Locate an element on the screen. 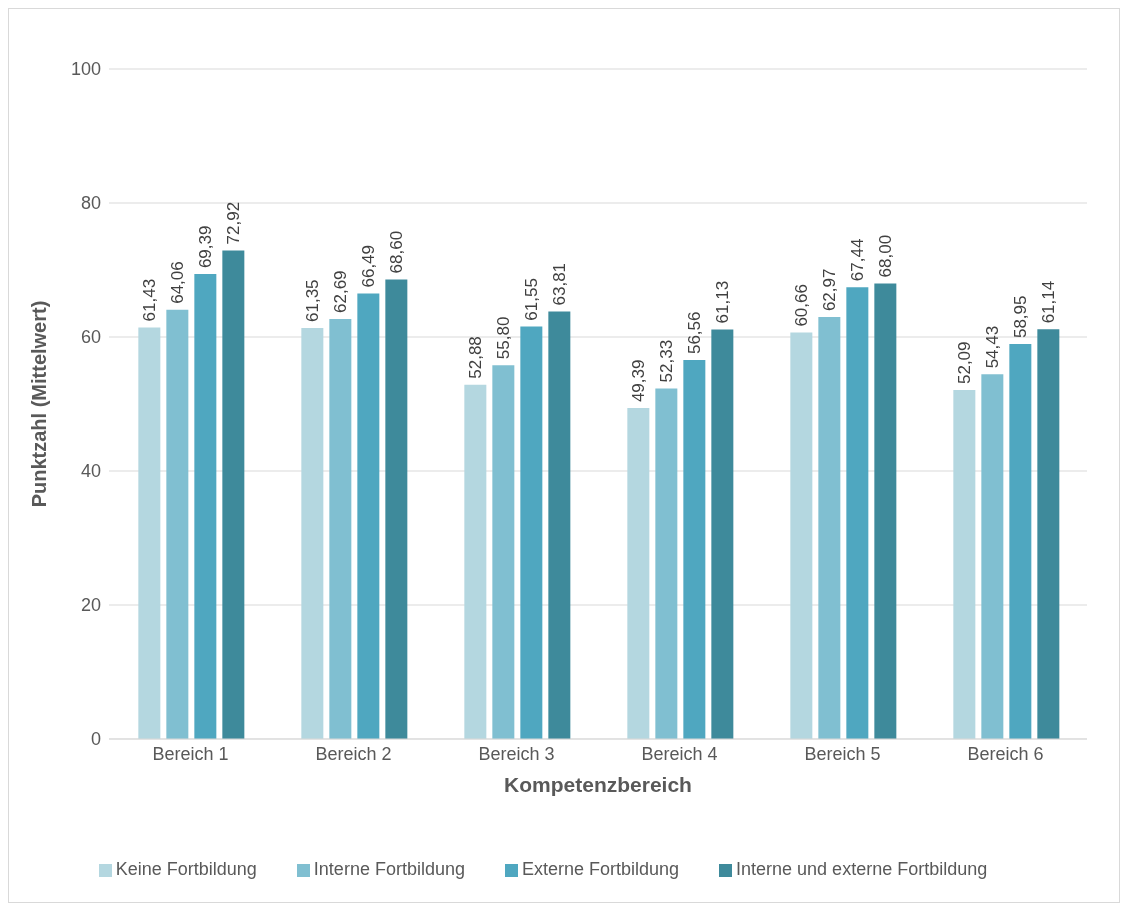 This screenshot has height=912, width=1129. y-tick-label: 20 is located at coordinates (90, 605).